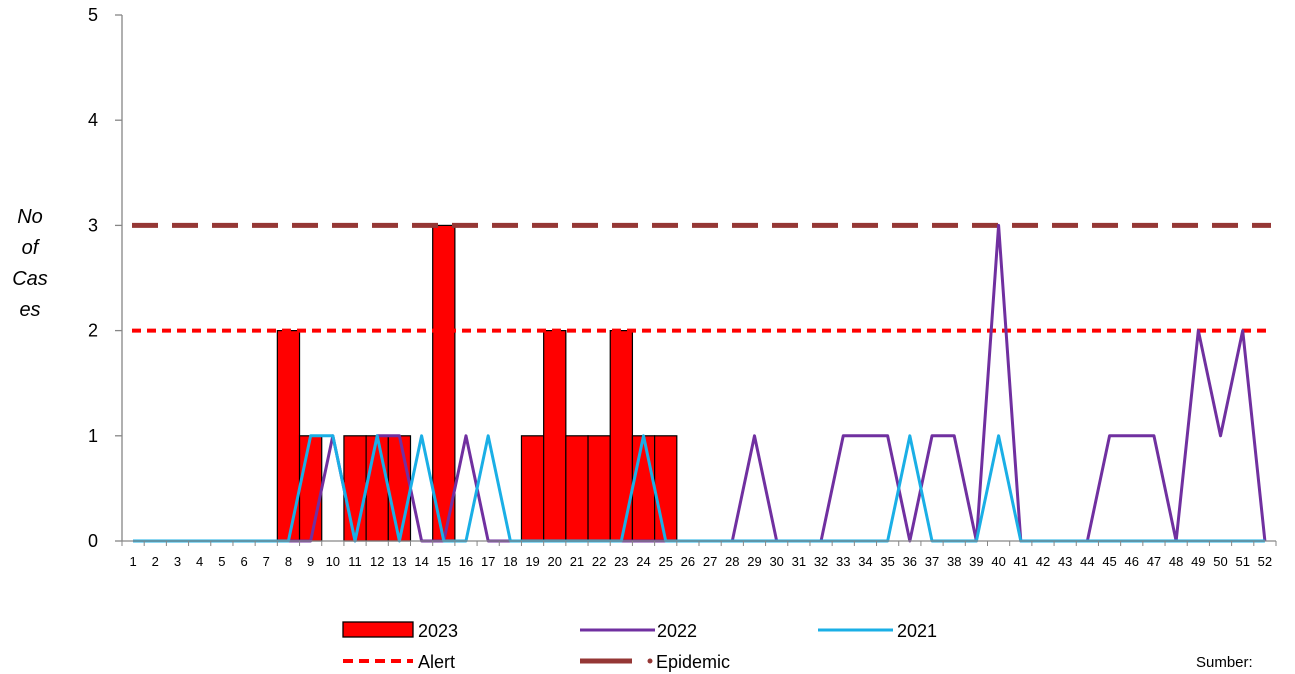 This screenshot has height=674, width=1295. Describe the element at coordinates (665, 561) in the screenshot. I see `x-tick-label-25: 25` at that location.